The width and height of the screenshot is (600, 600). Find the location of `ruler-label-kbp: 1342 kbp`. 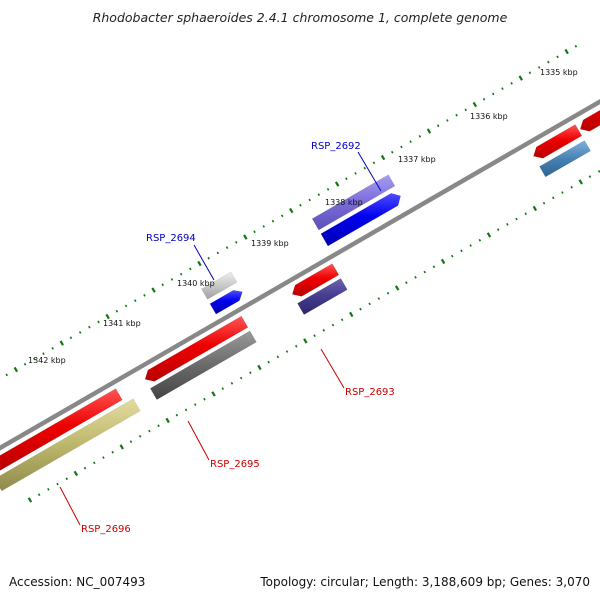

ruler-label-kbp: 1342 kbp is located at coordinates (47, 360).